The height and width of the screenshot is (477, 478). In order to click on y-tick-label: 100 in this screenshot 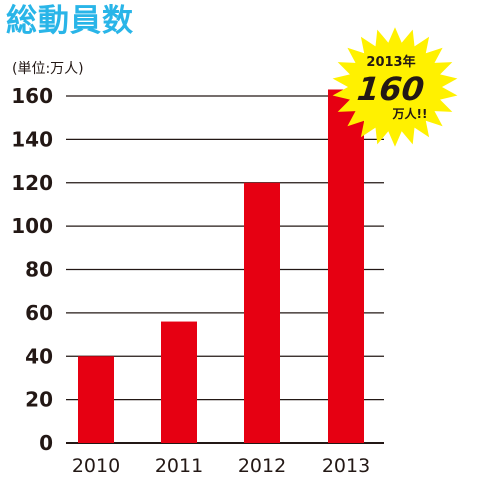, I will do `click(32, 226)`.